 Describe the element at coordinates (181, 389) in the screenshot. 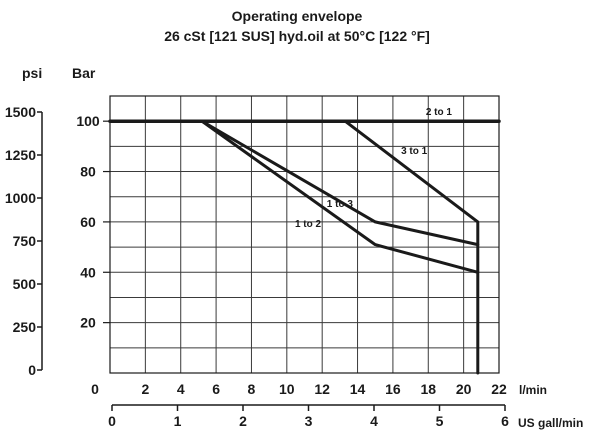

I see `x-tick-label: 4` at that location.